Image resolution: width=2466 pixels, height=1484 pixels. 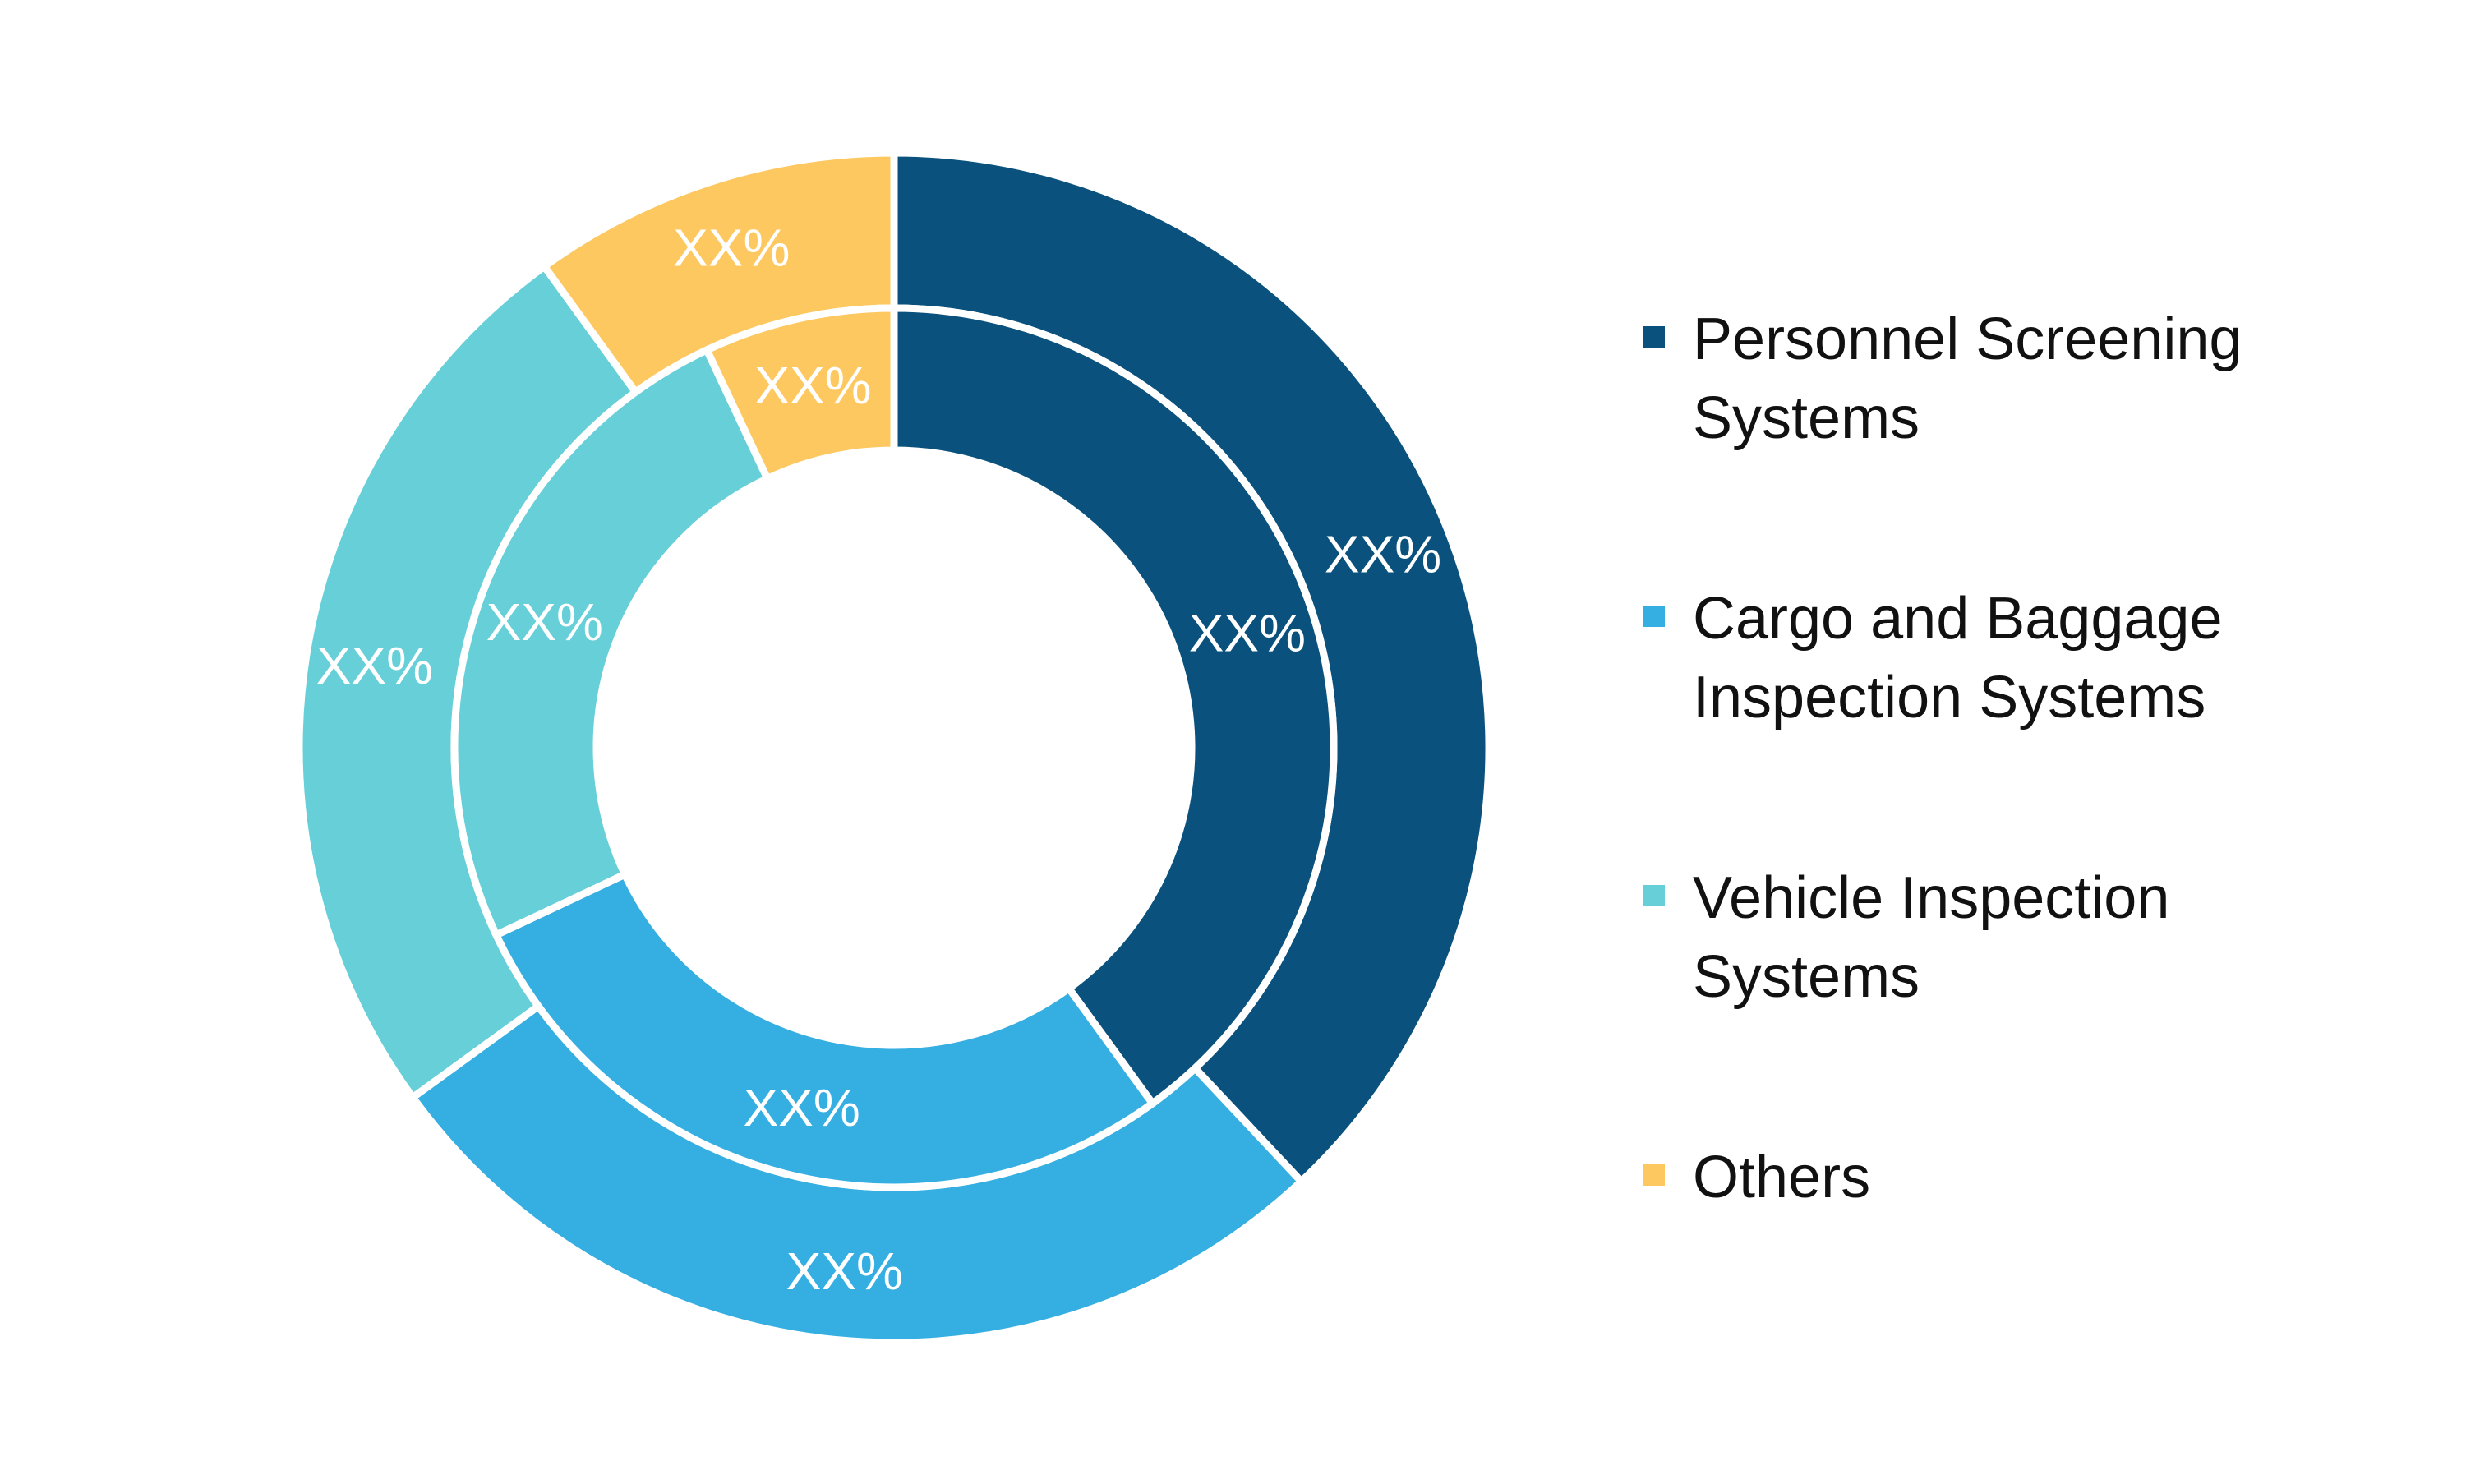 I want to click on inner-ring-label-cargo-baggage: XX%, so click(x=802, y=1108).